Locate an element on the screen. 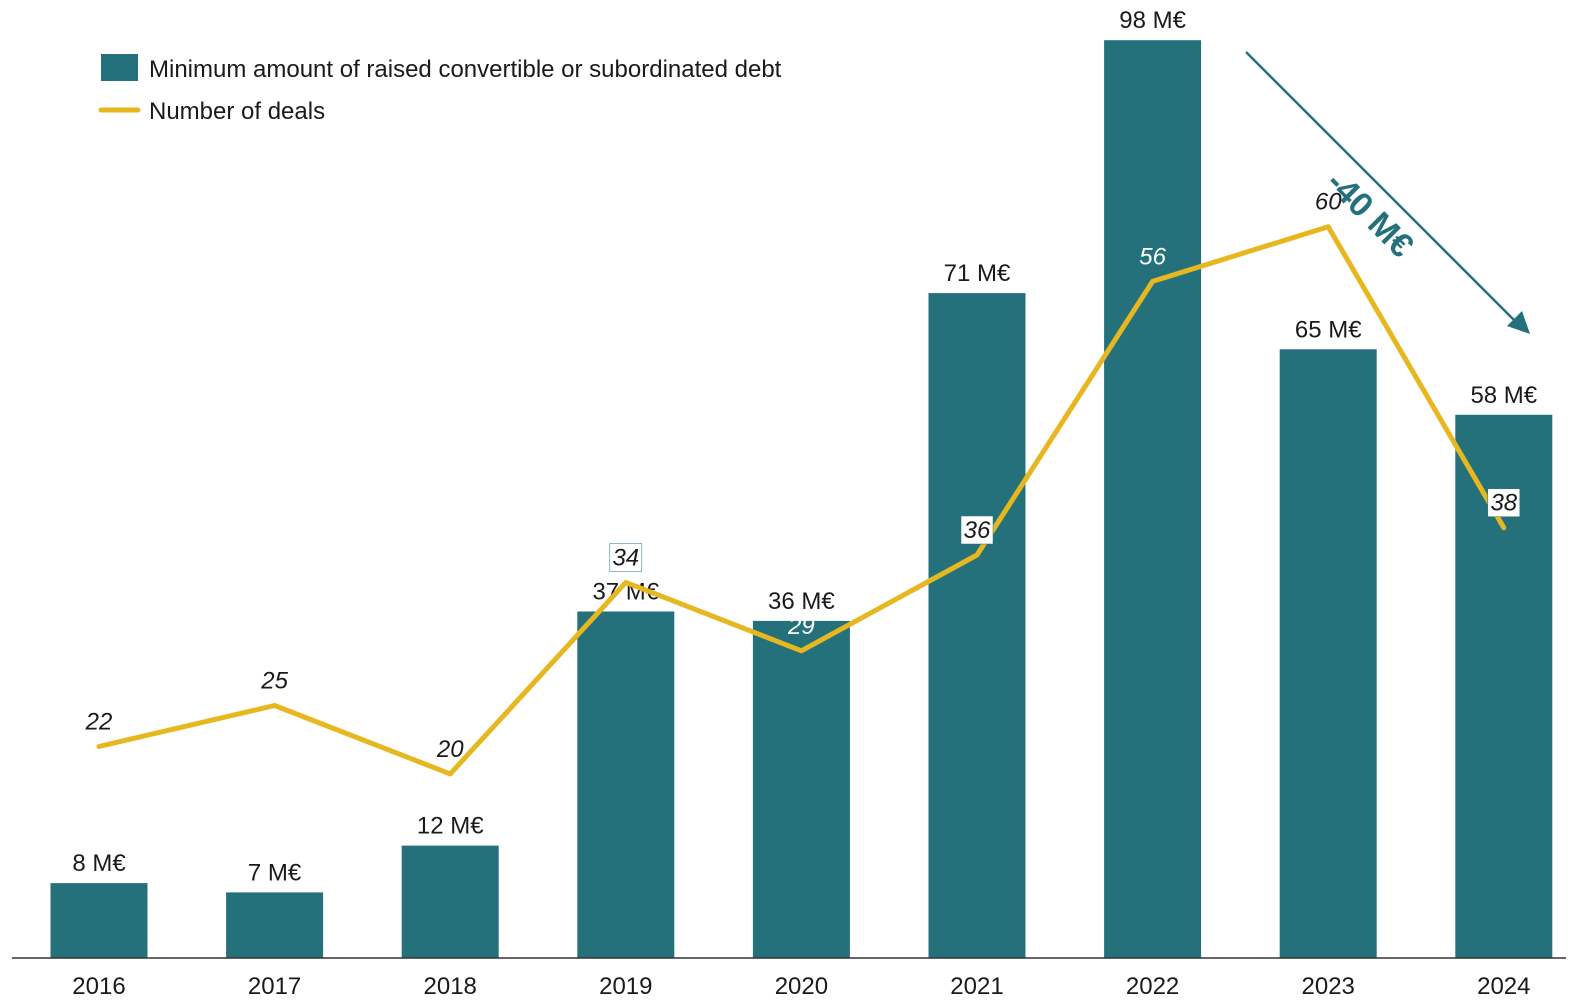 The image size is (1573, 1001). deal-value-label-2022: 56 is located at coordinates (1152, 256).